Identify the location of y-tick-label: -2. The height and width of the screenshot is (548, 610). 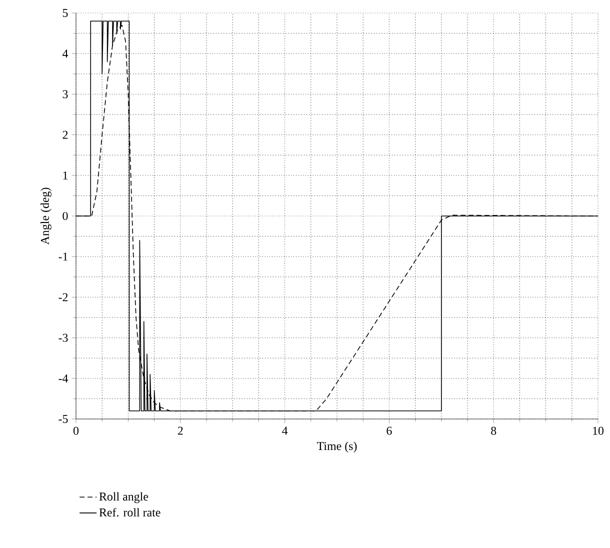
(63, 297).